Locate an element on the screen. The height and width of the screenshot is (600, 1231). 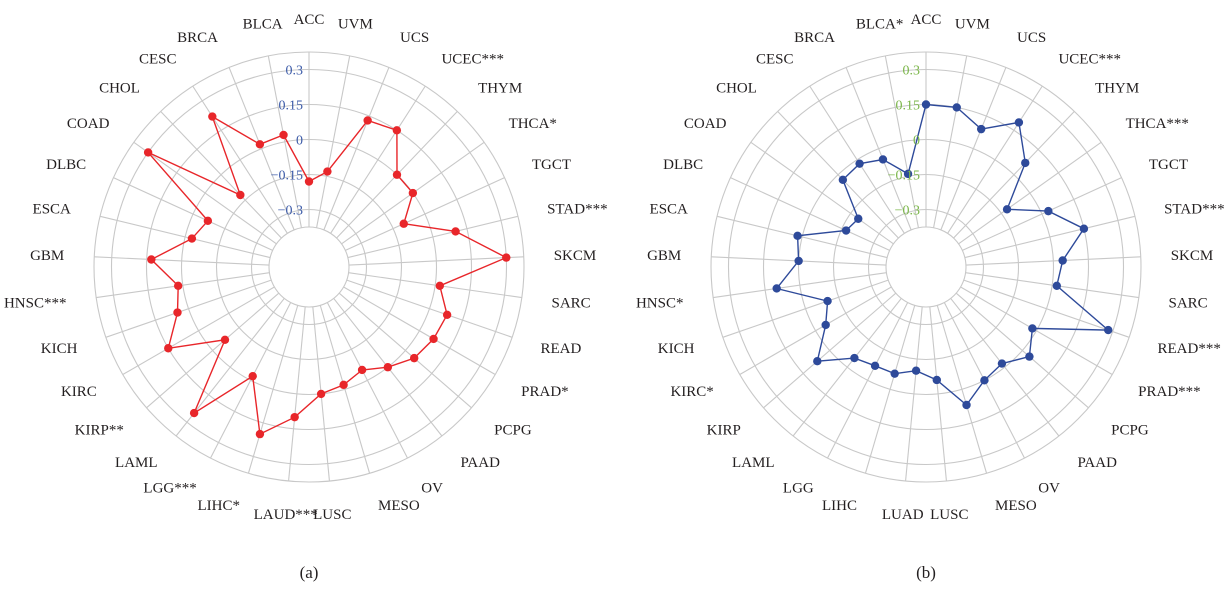
data-point-coad is located at coordinates (858, 218).